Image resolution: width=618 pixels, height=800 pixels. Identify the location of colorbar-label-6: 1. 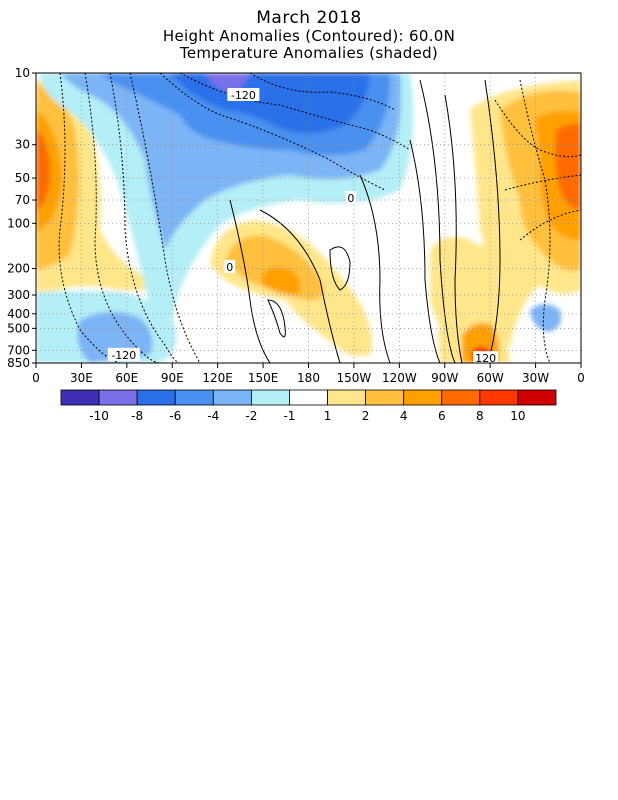
(328, 416).